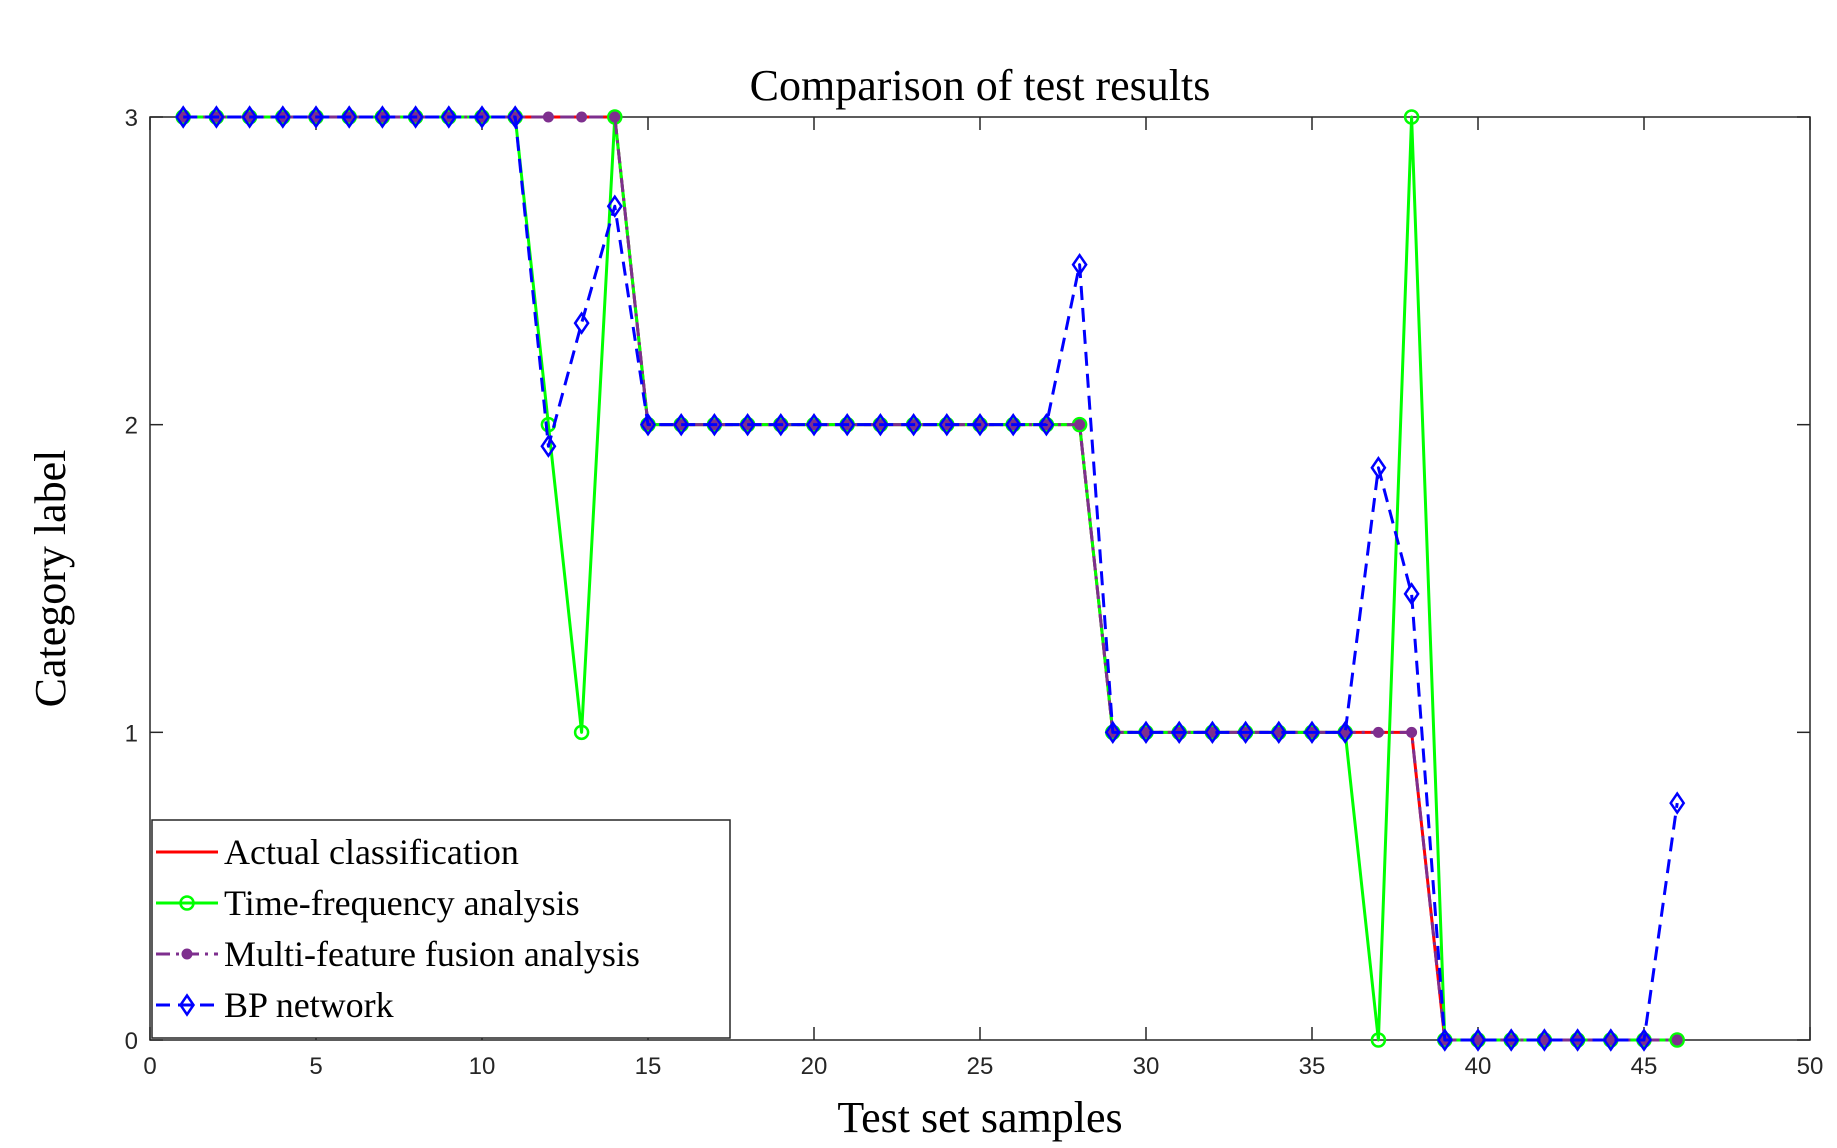 The image size is (1837, 1148). What do you see at coordinates (1146, 1066) in the screenshot?
I see `x-tick-label: 30` at bounding box center [1146, 1066].